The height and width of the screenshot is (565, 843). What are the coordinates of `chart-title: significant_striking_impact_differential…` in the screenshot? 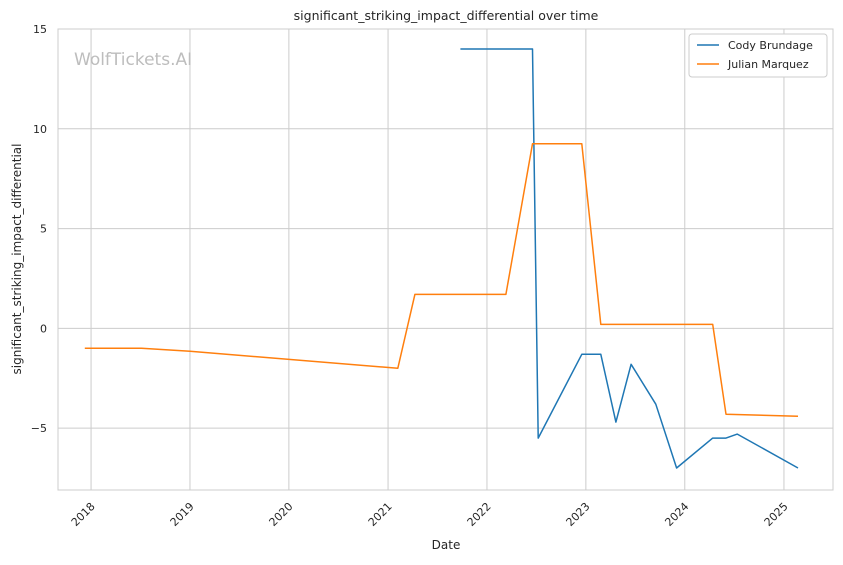 It's located at (446, 15).